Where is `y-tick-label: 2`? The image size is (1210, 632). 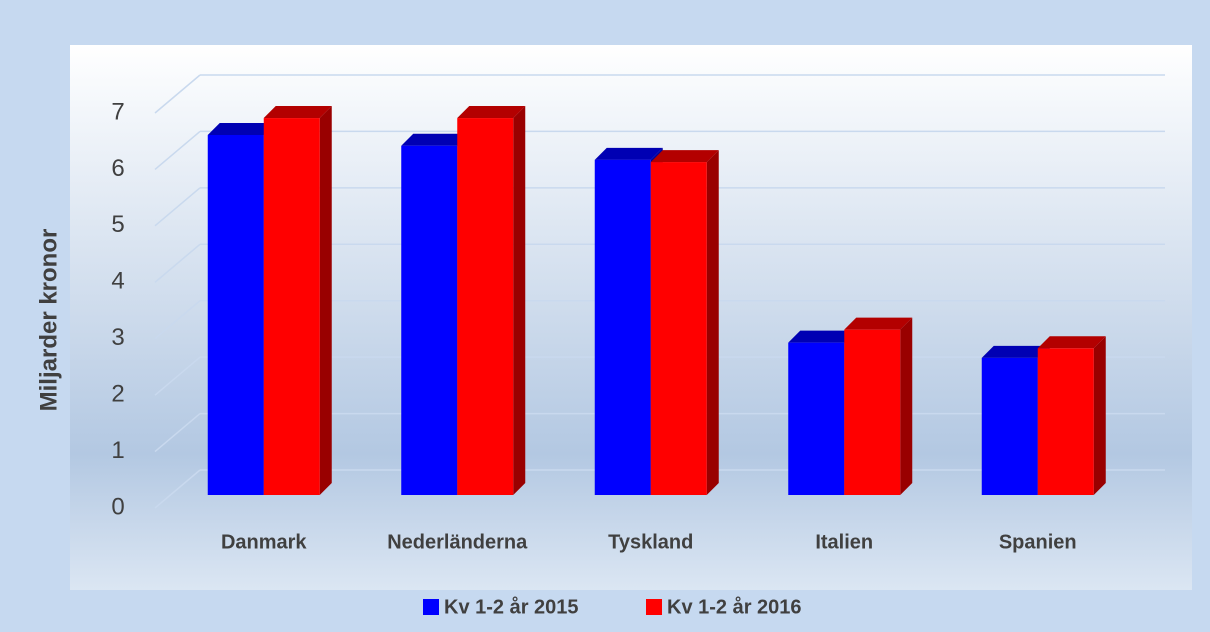 y-tick-label: 2 is located at coordinates (117, 393).